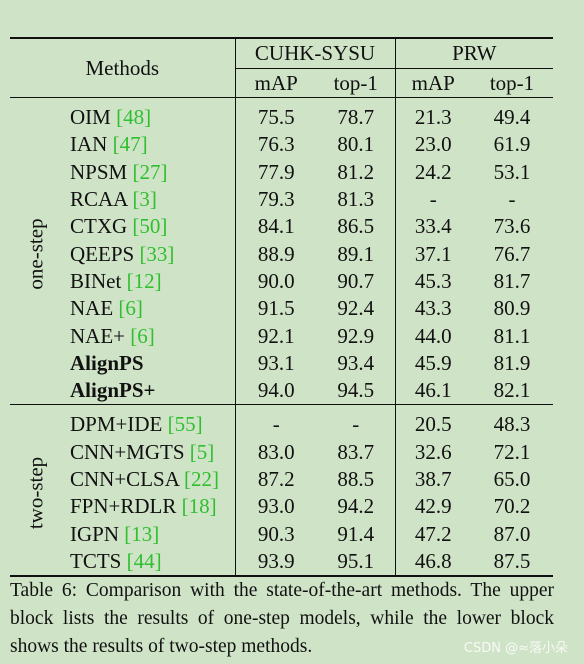 This screenshot has height=664, width=584. Describe the element at coordinates (356, 309) in the screenshot. I see `value-cell-cuhk-top1: 92.4` at that location.